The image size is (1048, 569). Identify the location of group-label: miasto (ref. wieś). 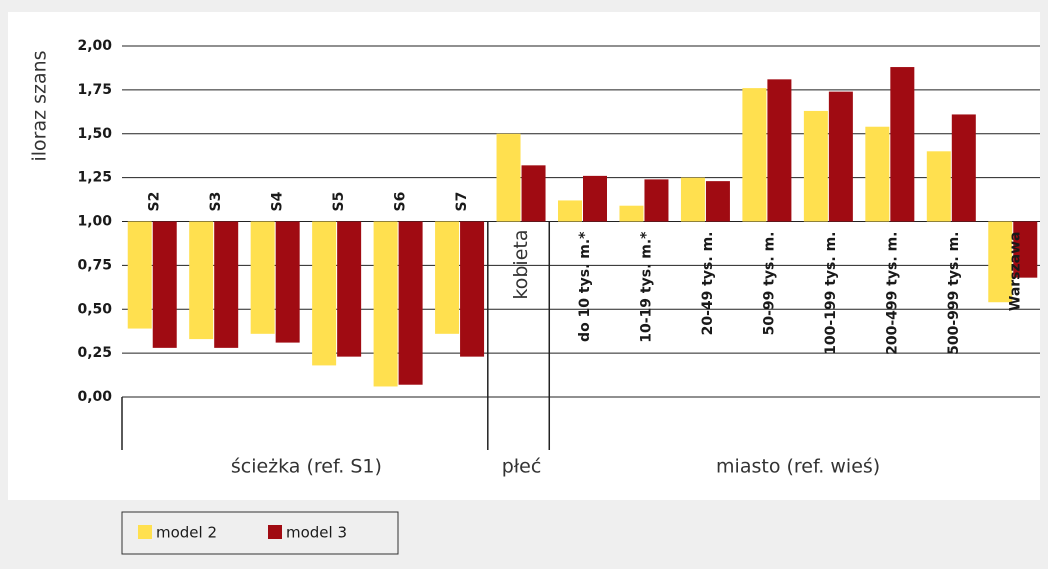
(798, 467).